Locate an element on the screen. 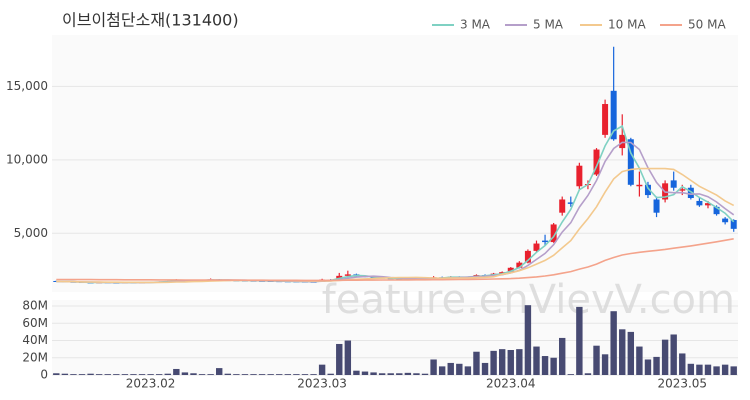  y-tick-label: 80M is located at coordinates (35, 306).